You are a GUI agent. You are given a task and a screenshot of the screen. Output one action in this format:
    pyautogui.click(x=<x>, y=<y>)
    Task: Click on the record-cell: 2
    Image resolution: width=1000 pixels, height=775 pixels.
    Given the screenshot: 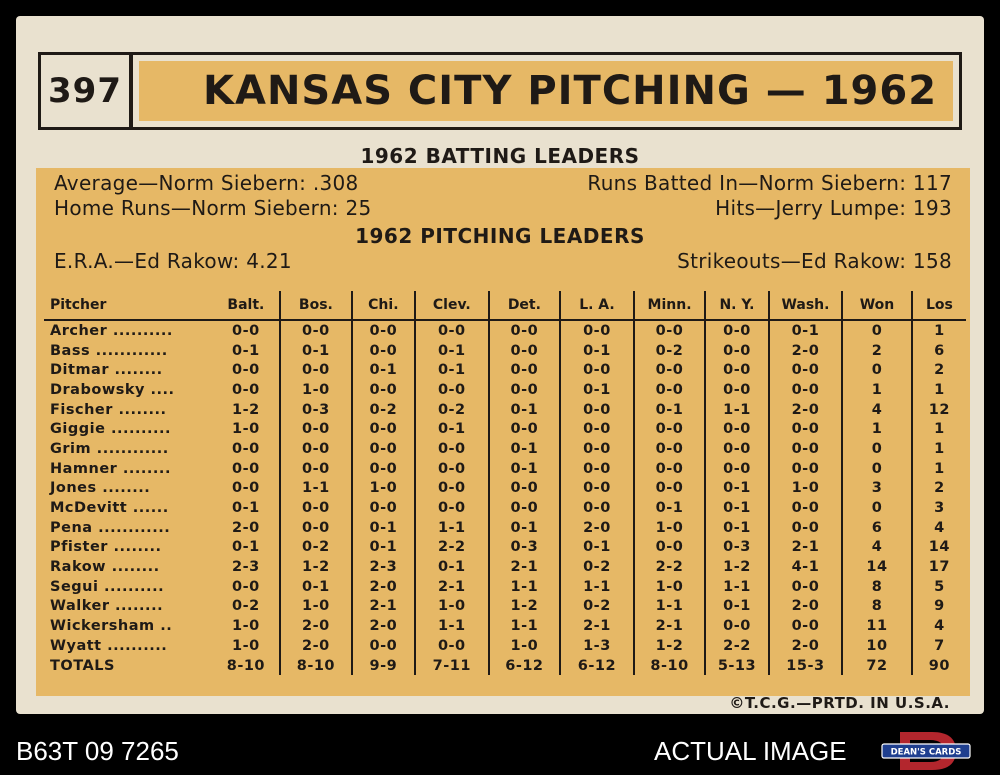 What is the action you would take?
    pyautogui.click(x=938, y=370)
    